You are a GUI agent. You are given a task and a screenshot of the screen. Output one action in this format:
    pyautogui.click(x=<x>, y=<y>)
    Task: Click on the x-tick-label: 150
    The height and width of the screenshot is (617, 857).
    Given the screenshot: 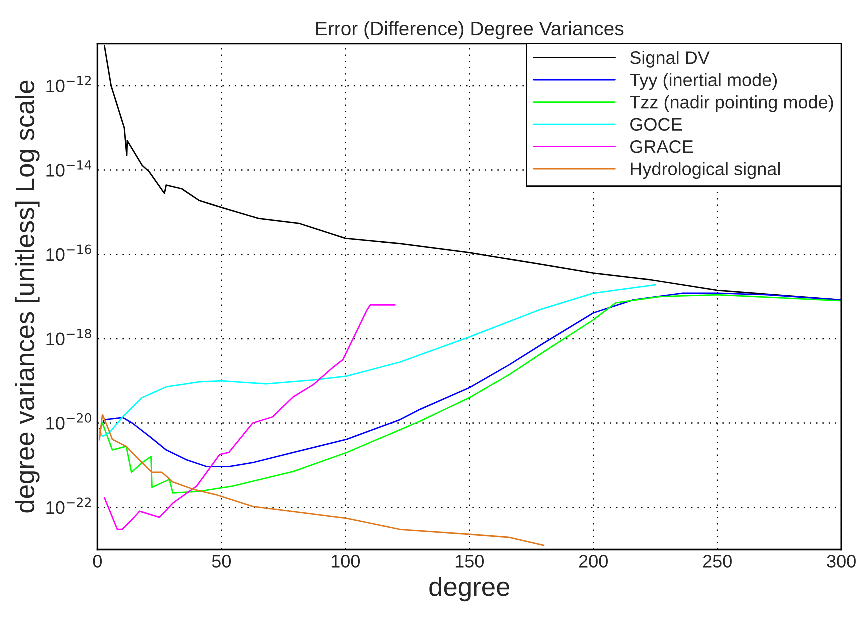 What is the action you would take?
    pyautogui.click(x=470, y=561)
    